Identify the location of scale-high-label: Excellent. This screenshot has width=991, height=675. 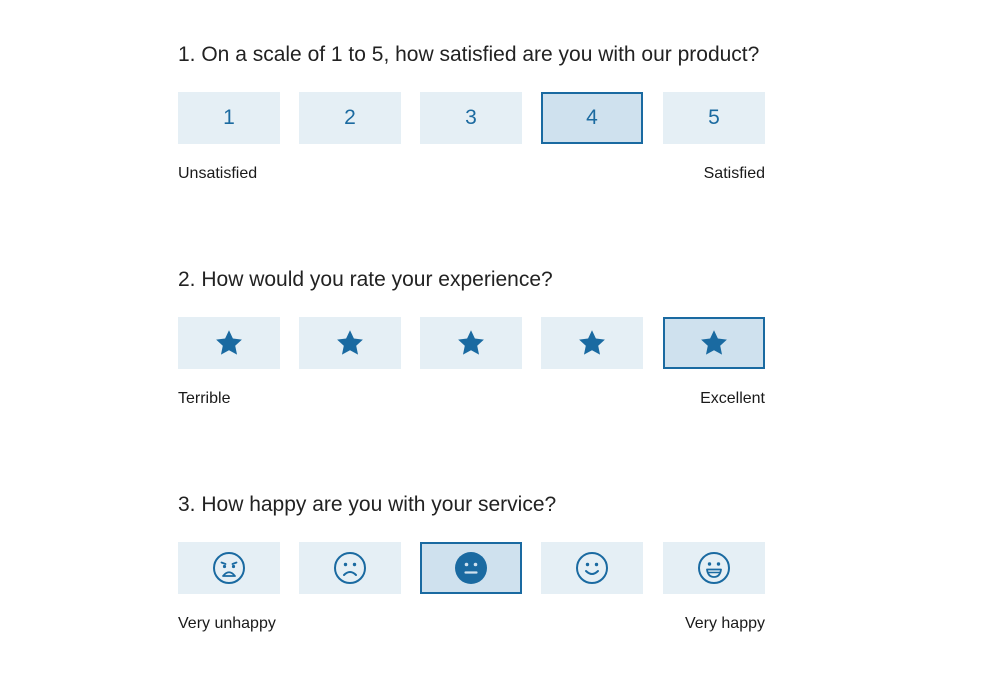
(732, 398).